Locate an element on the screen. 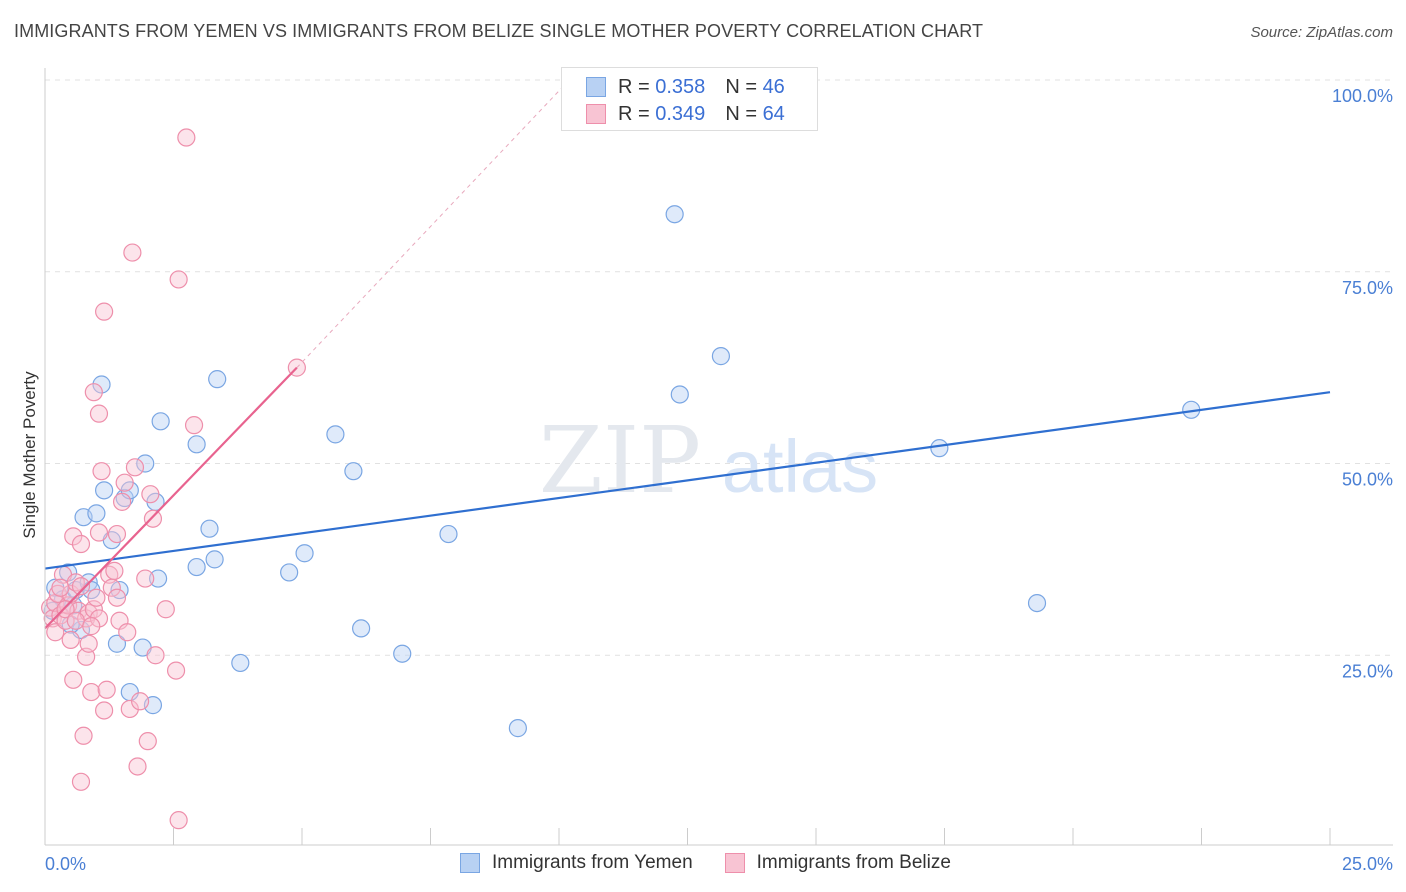 Image resolution: width=1406 pixels, height=892 pixels. watermark-atlas: atlas is located at coordinates (800, 466).